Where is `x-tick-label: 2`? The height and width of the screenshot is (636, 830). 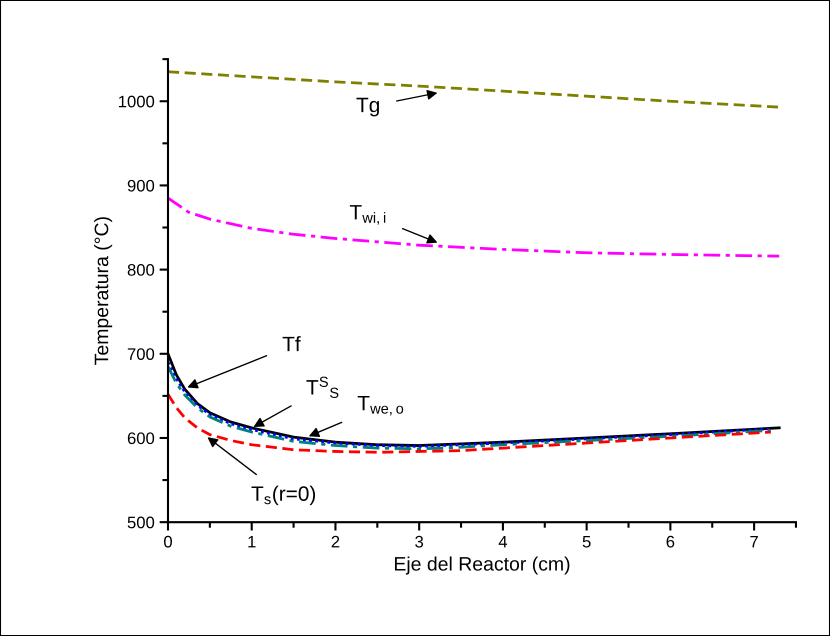
x-tick-label: 2 is located at coordinates (336, 542).